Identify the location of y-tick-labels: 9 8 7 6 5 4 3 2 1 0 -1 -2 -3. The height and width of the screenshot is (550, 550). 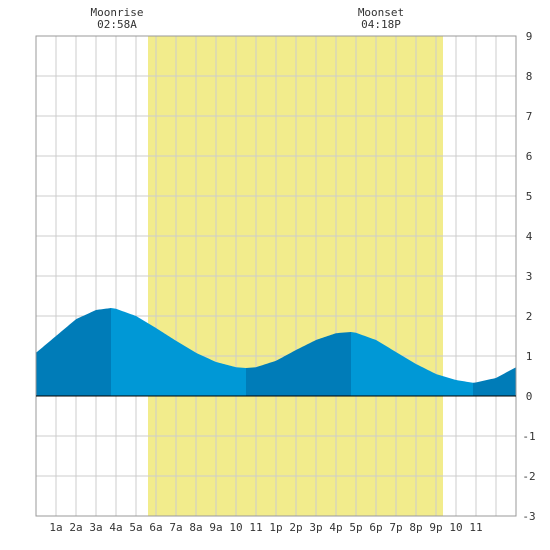
(528, 276).